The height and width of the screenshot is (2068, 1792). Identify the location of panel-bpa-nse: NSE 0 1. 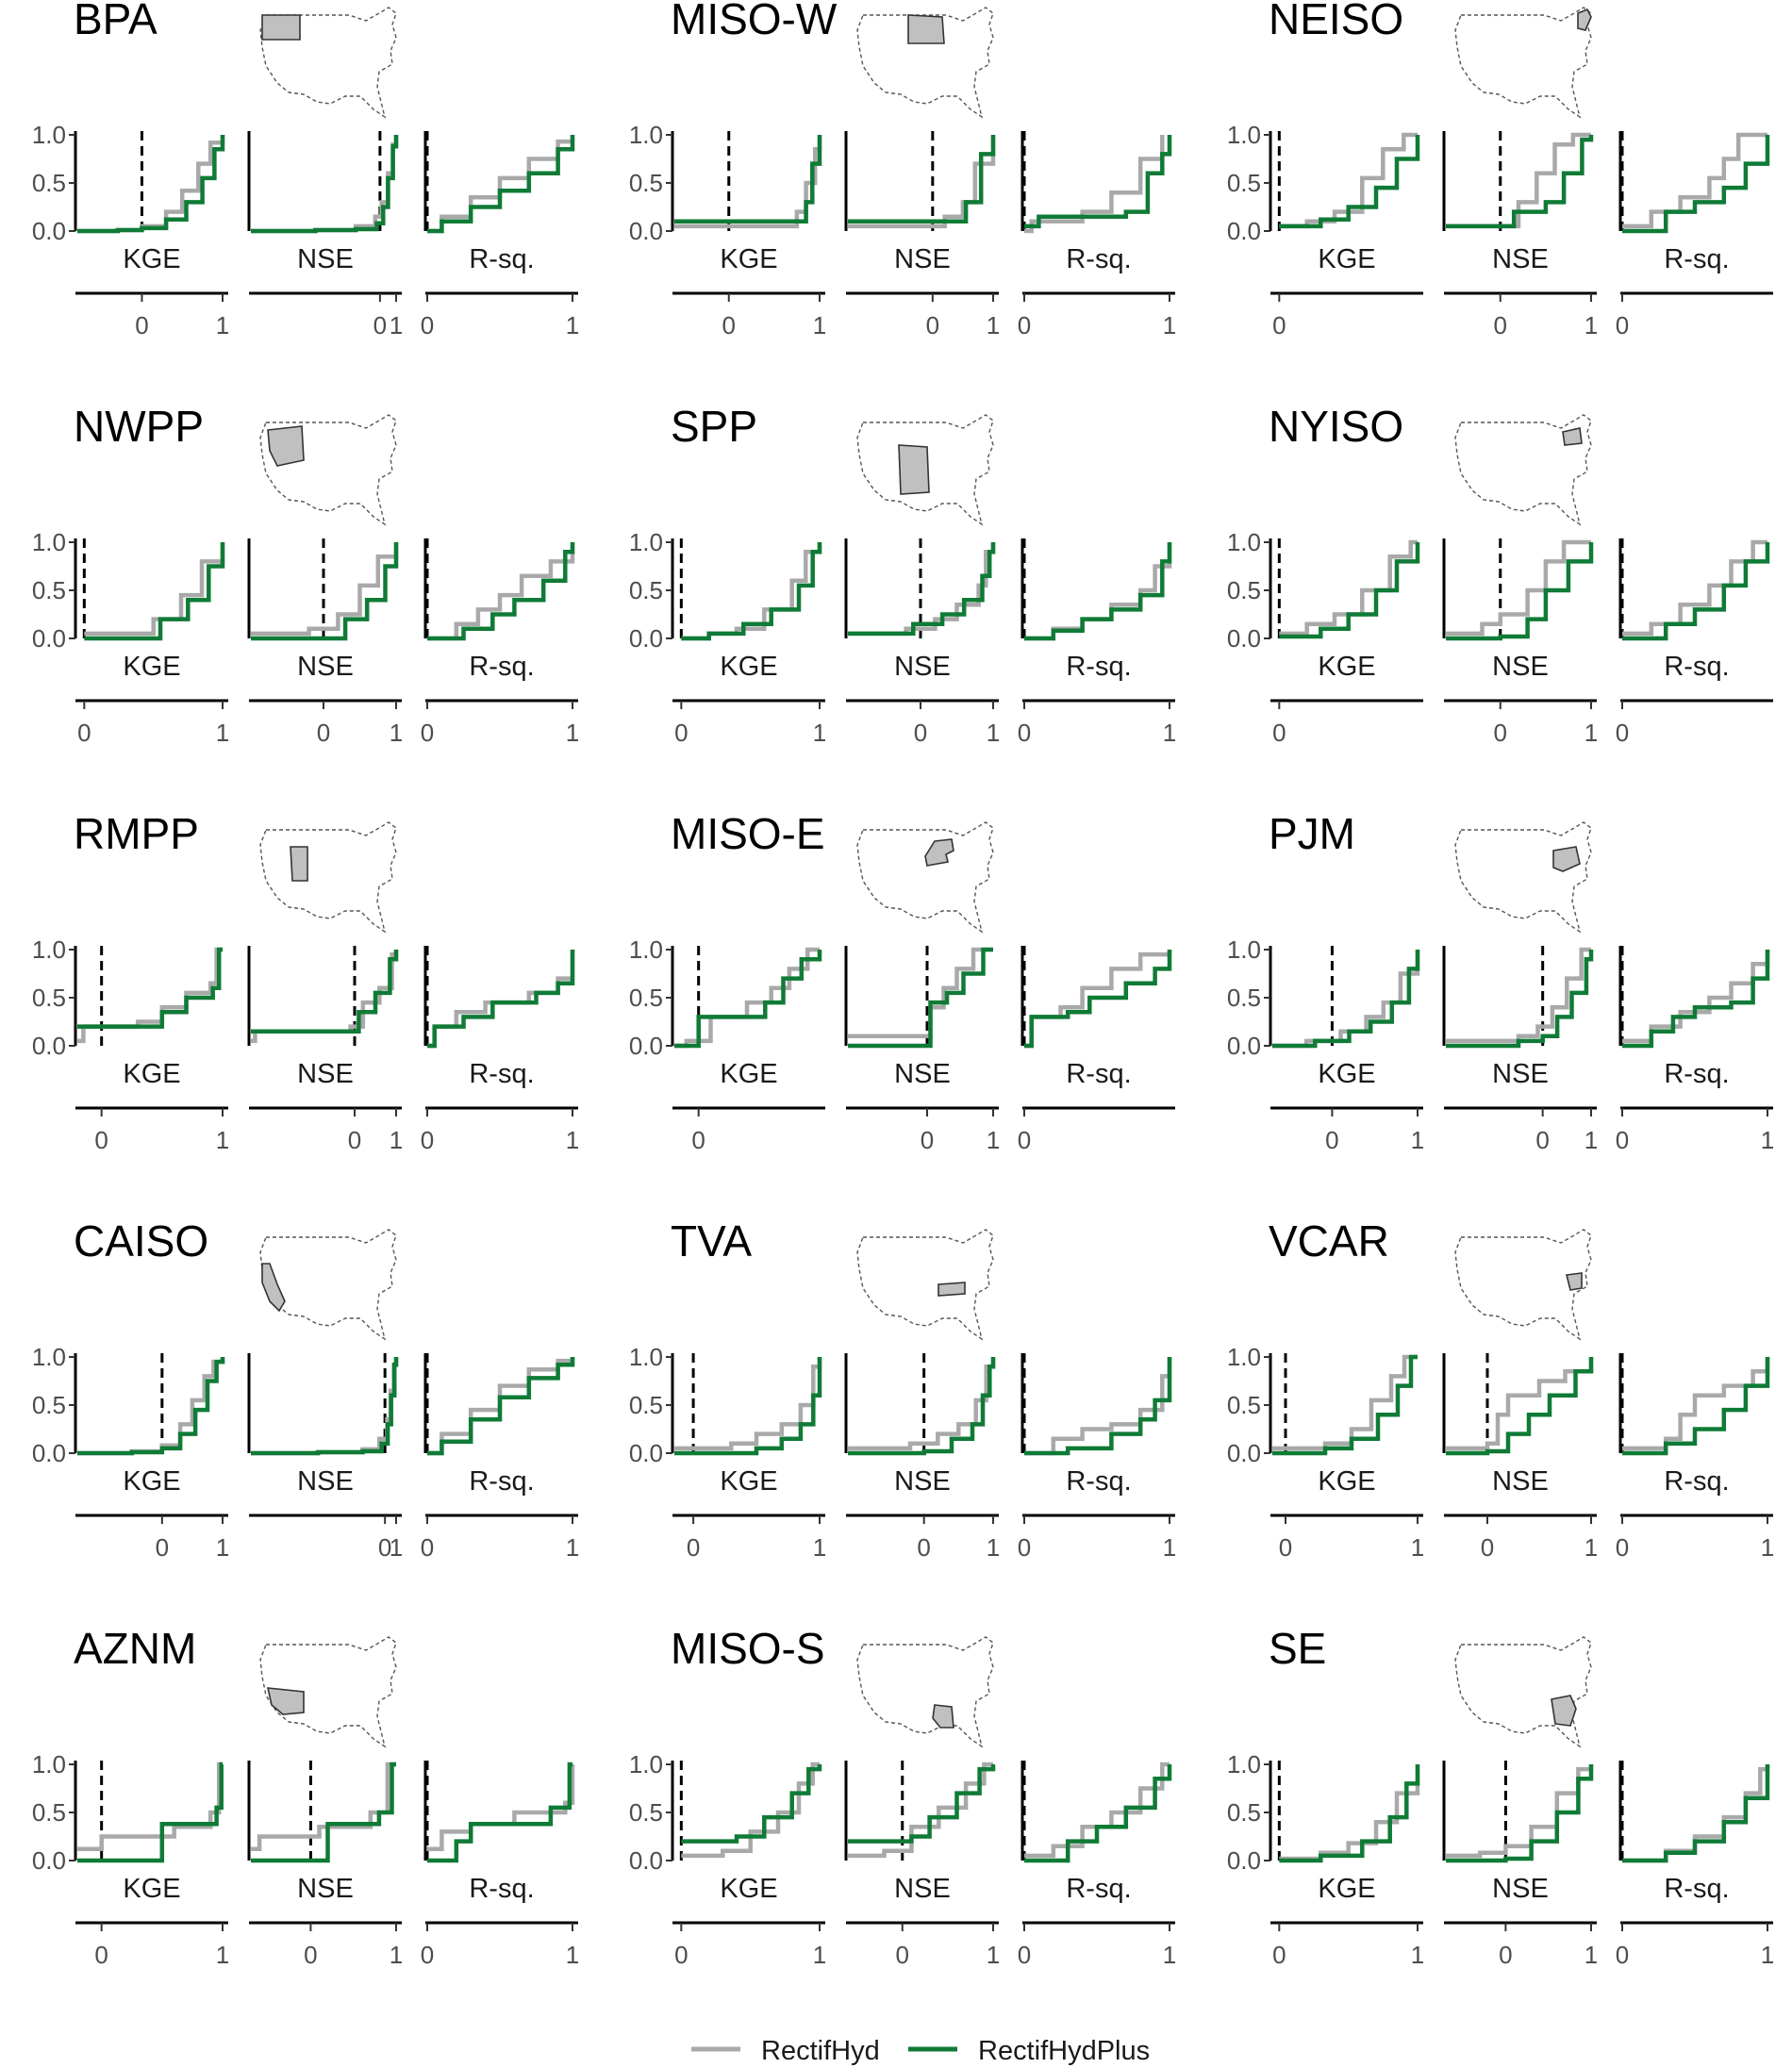
(325, 235).